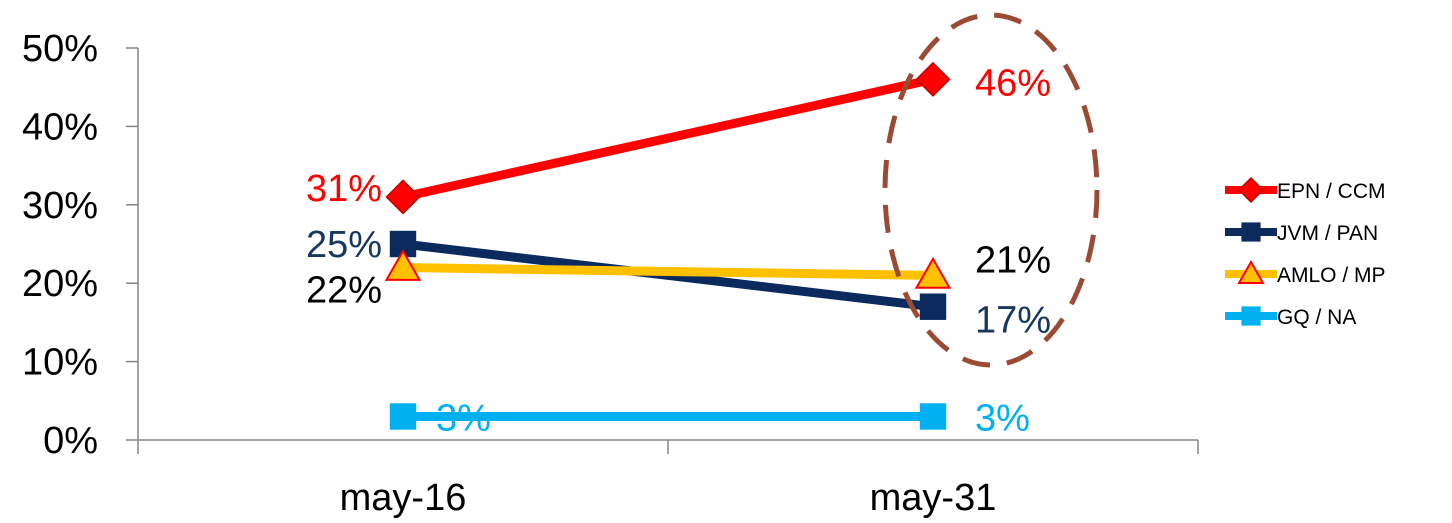 The image size is (1452, 523). What do you see at coordinates (60, 284) in the screenshot?
I see `y-tick-label: 20%` at bounding box center [60, 284].